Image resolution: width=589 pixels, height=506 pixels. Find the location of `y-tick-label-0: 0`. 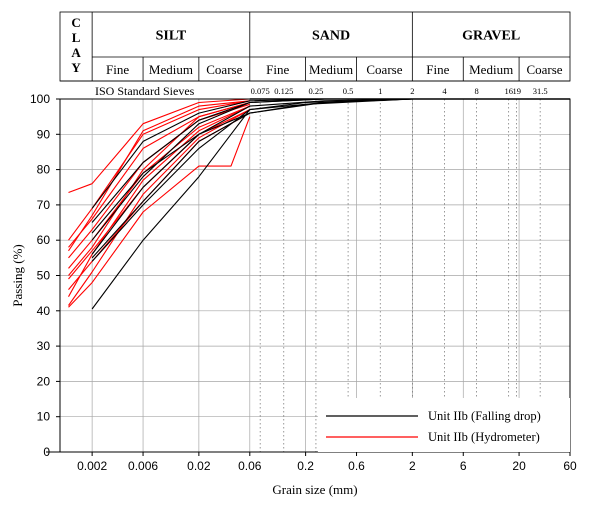

y-tick-label-0: 0 is located at coordinates (46, 452).